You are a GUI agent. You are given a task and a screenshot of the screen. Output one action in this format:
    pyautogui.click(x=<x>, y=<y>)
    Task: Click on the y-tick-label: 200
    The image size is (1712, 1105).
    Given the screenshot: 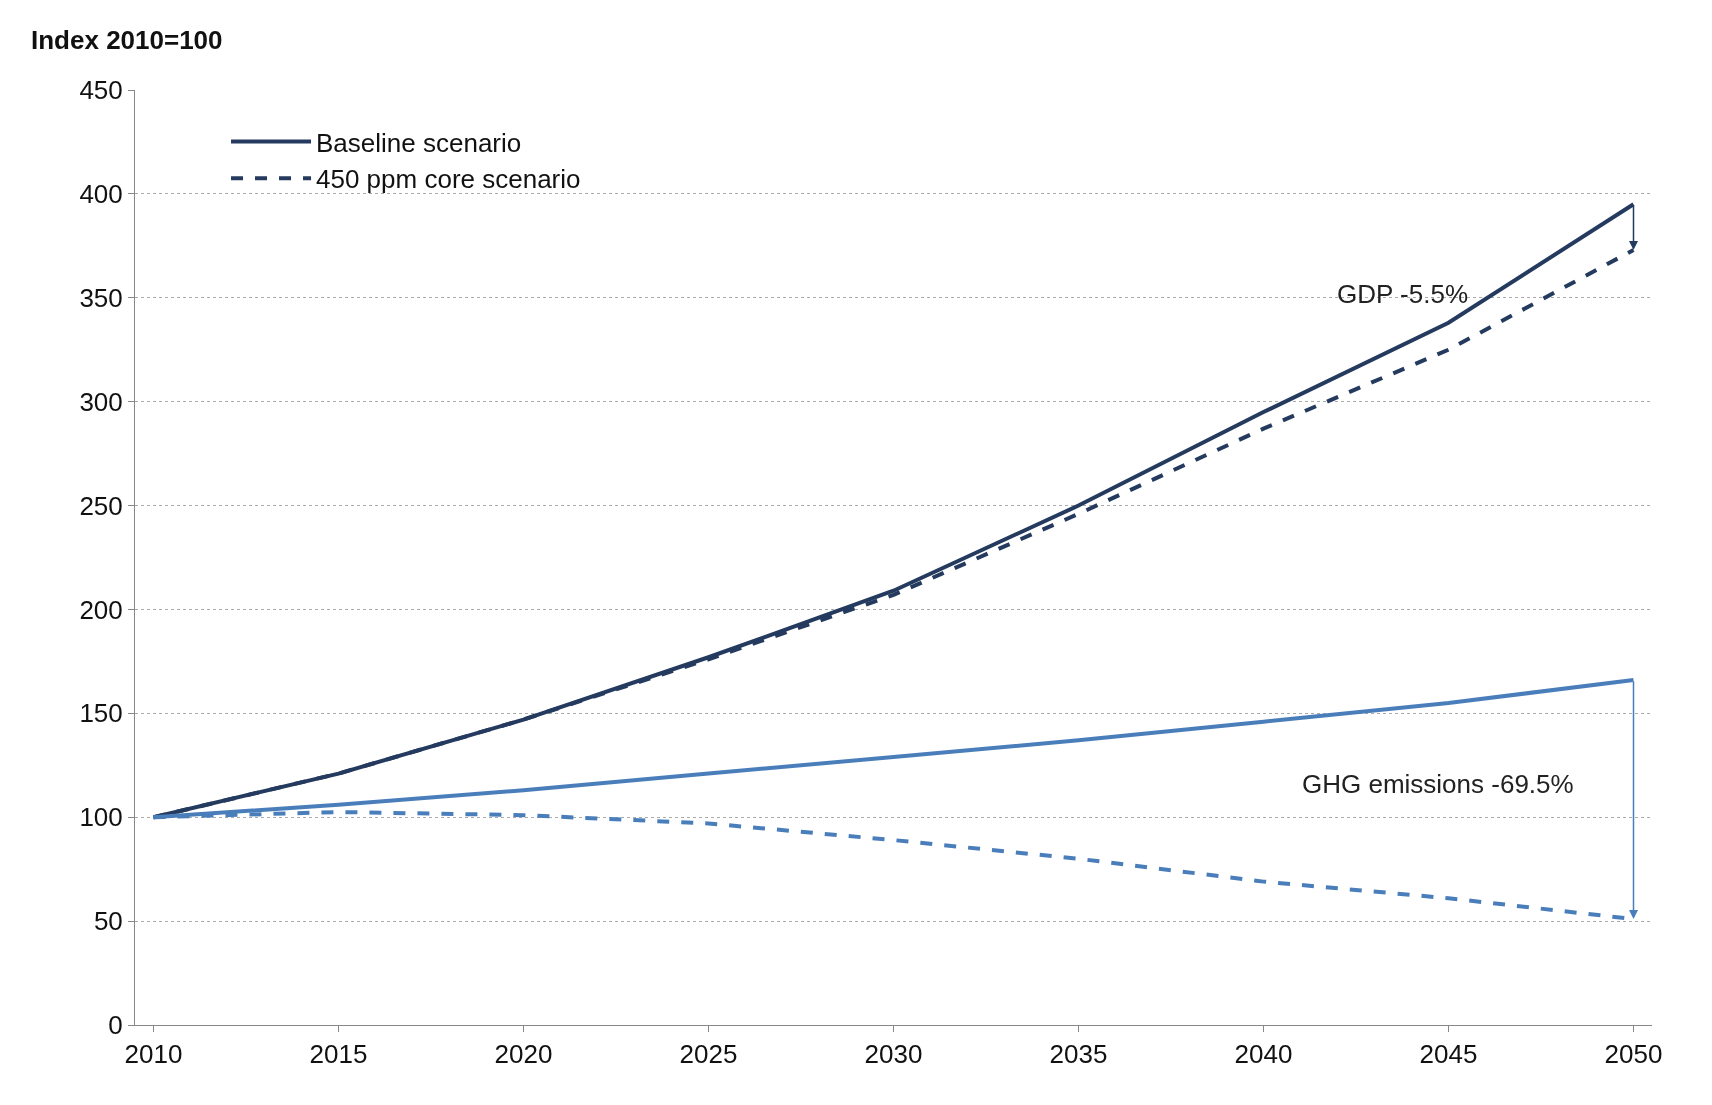 What is the action you would take?
    pyautogui.click(x=101, y=609)
    